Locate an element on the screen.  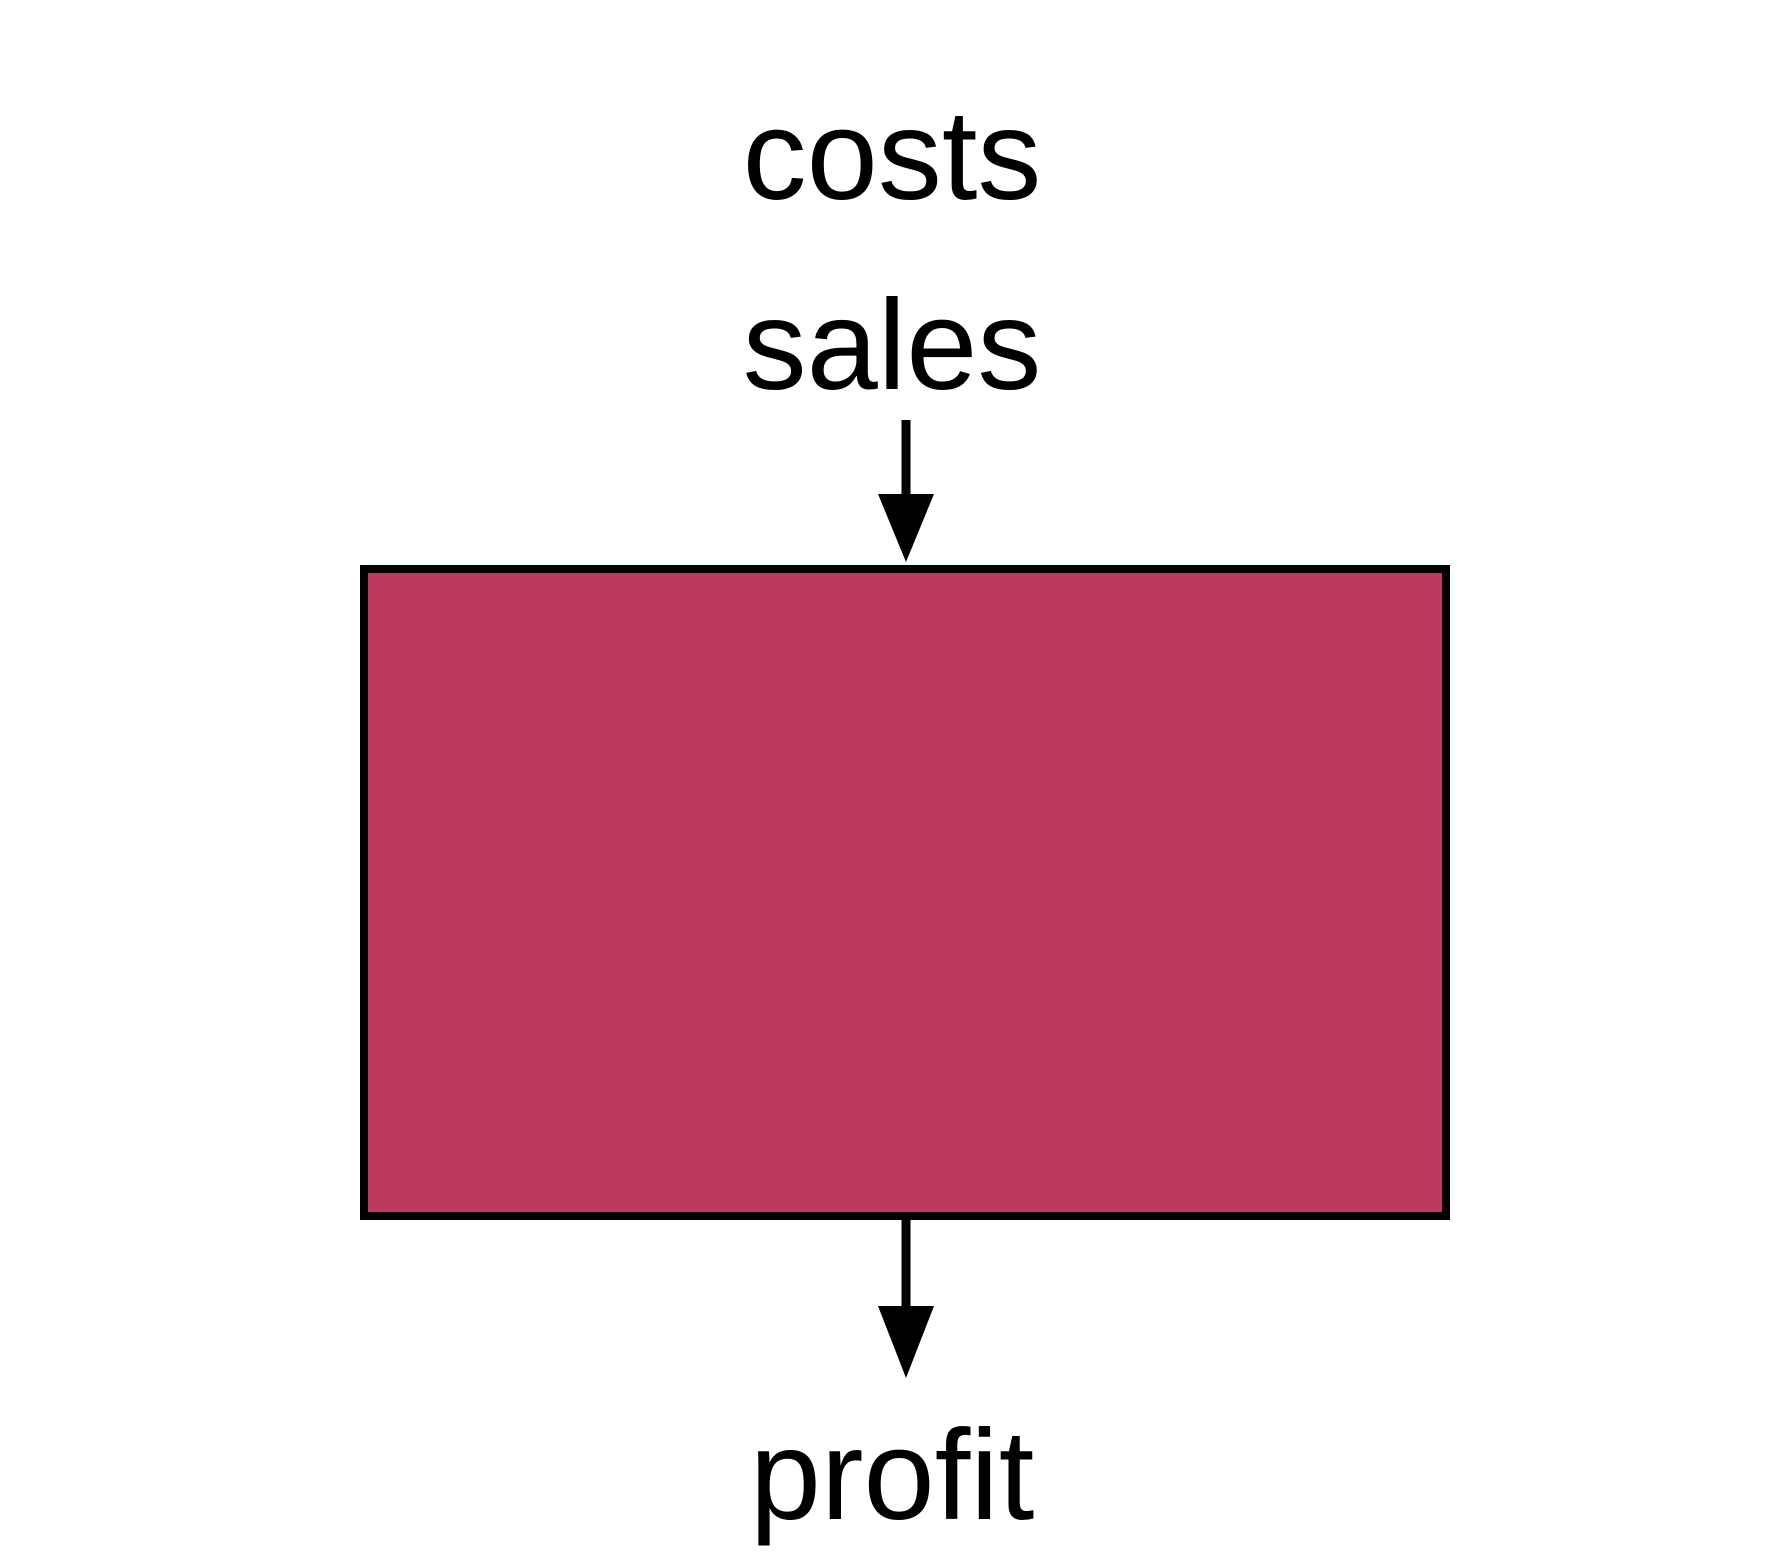
input-arrow is located at coordinates (906, 491).